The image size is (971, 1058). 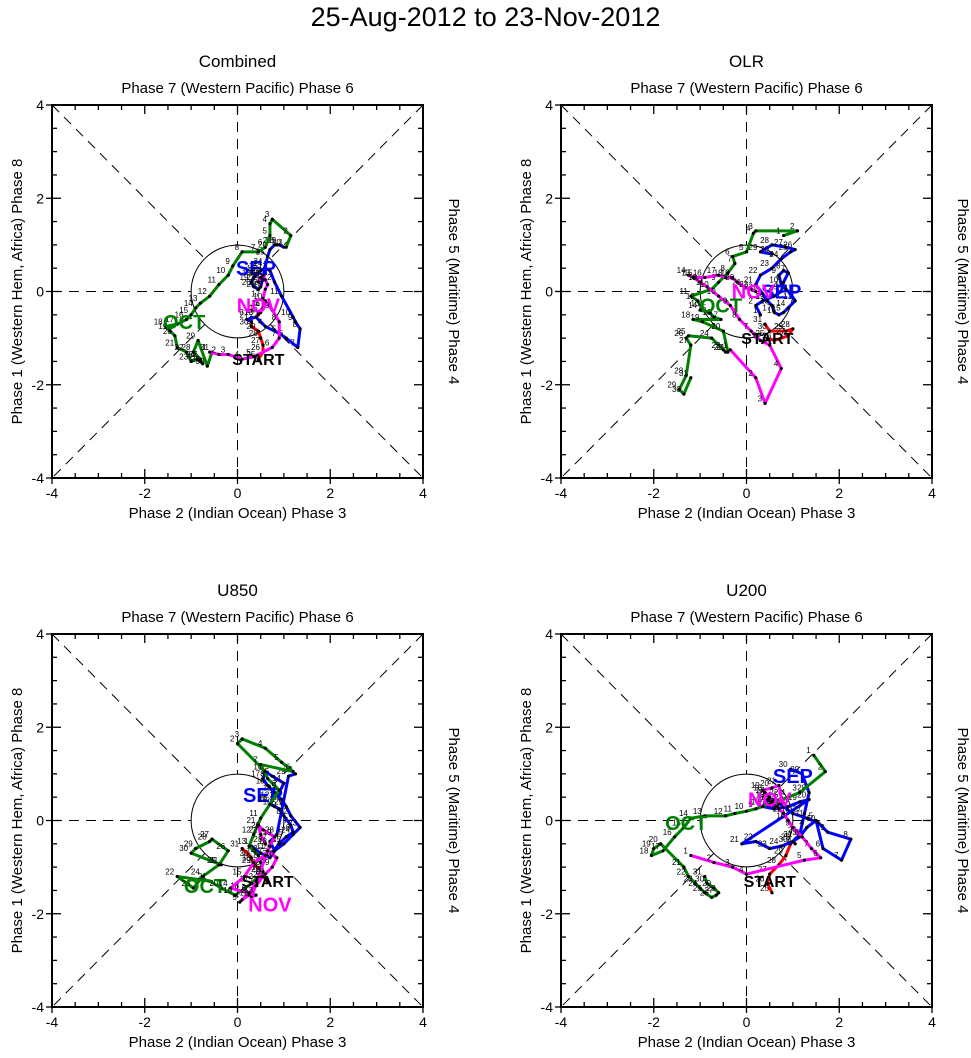 I want to click on left-axis-label: Phase 1 (Western Hem, Africa) Phase 8, so click(x=526, y=821).